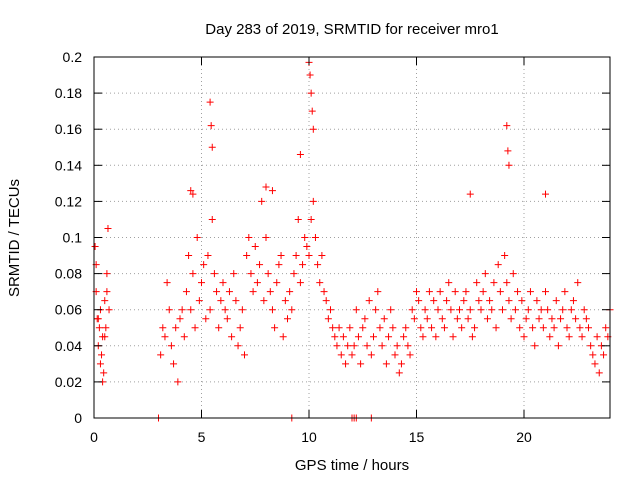 This screenshot has height=480, width=640. I want to click on y-tick-label: 0.12, so click(68, 201).